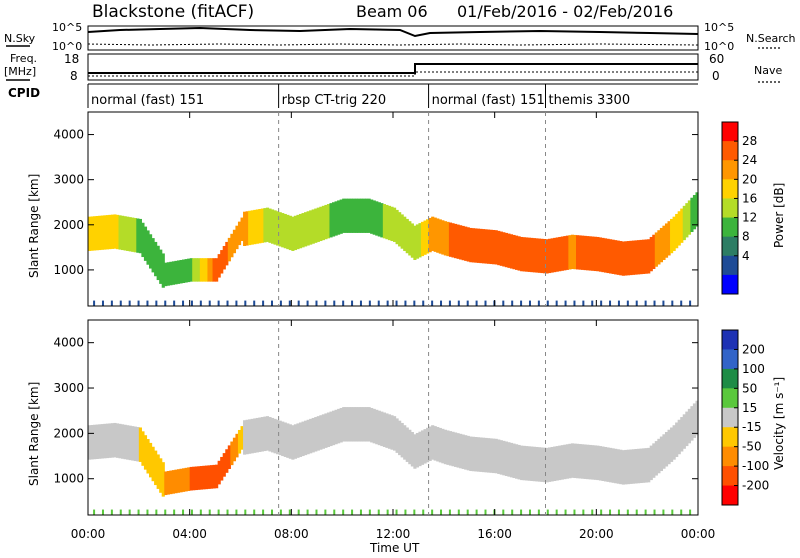  I want to click on colorbar-tick-label: 50, so click(749, 388).